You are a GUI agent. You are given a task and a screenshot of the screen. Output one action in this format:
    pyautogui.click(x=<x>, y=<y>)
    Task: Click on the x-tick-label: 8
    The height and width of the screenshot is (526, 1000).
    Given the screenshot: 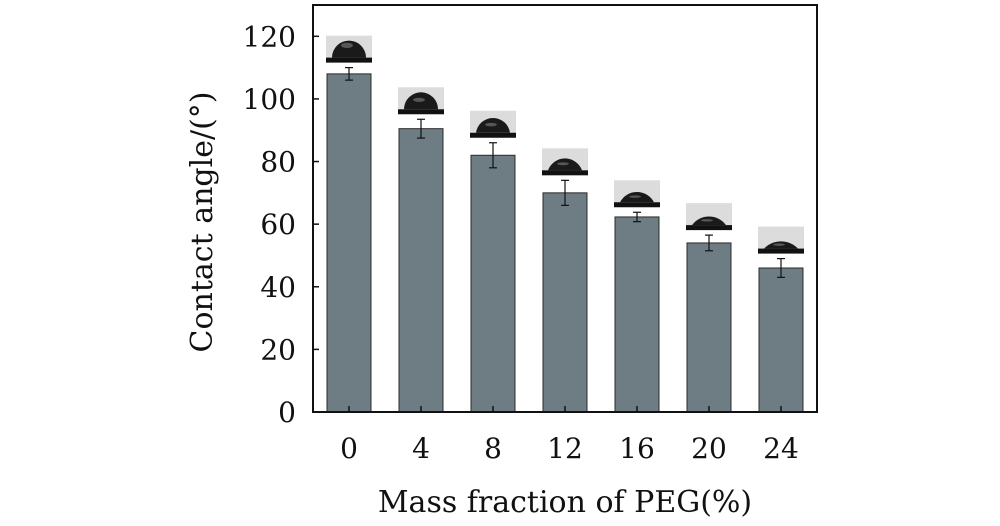 What is the action you would take?
    pyautogui.click(x=493, y=448)
    